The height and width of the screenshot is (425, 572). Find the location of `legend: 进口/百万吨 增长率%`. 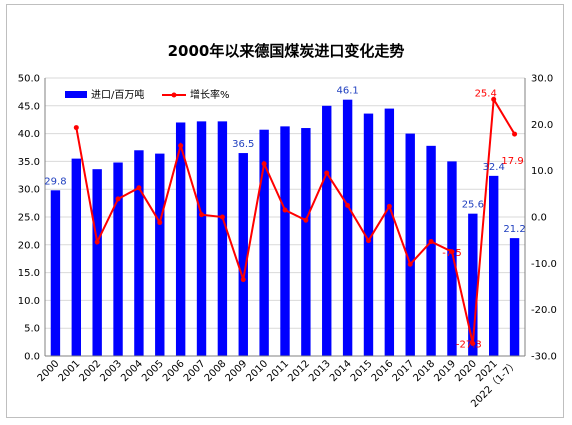

legend: 进口/百万吨 增长率% is located at coordinates (147, 94).